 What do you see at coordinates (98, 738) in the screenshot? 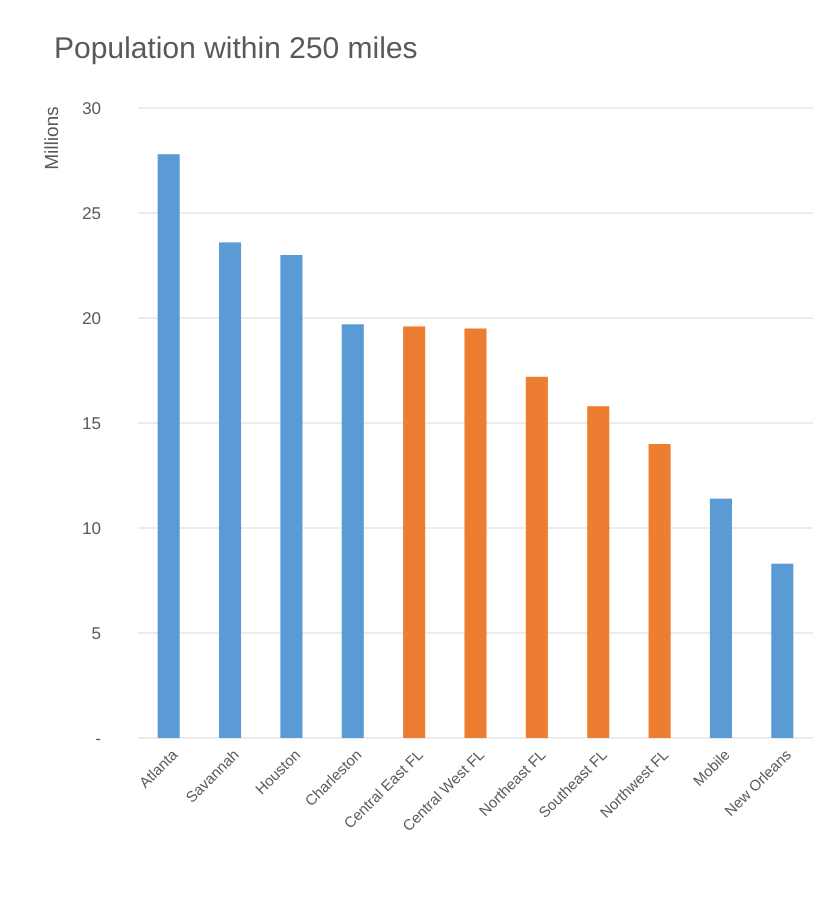
I see `y-tick-label: -` at bounding box center [98, 738].